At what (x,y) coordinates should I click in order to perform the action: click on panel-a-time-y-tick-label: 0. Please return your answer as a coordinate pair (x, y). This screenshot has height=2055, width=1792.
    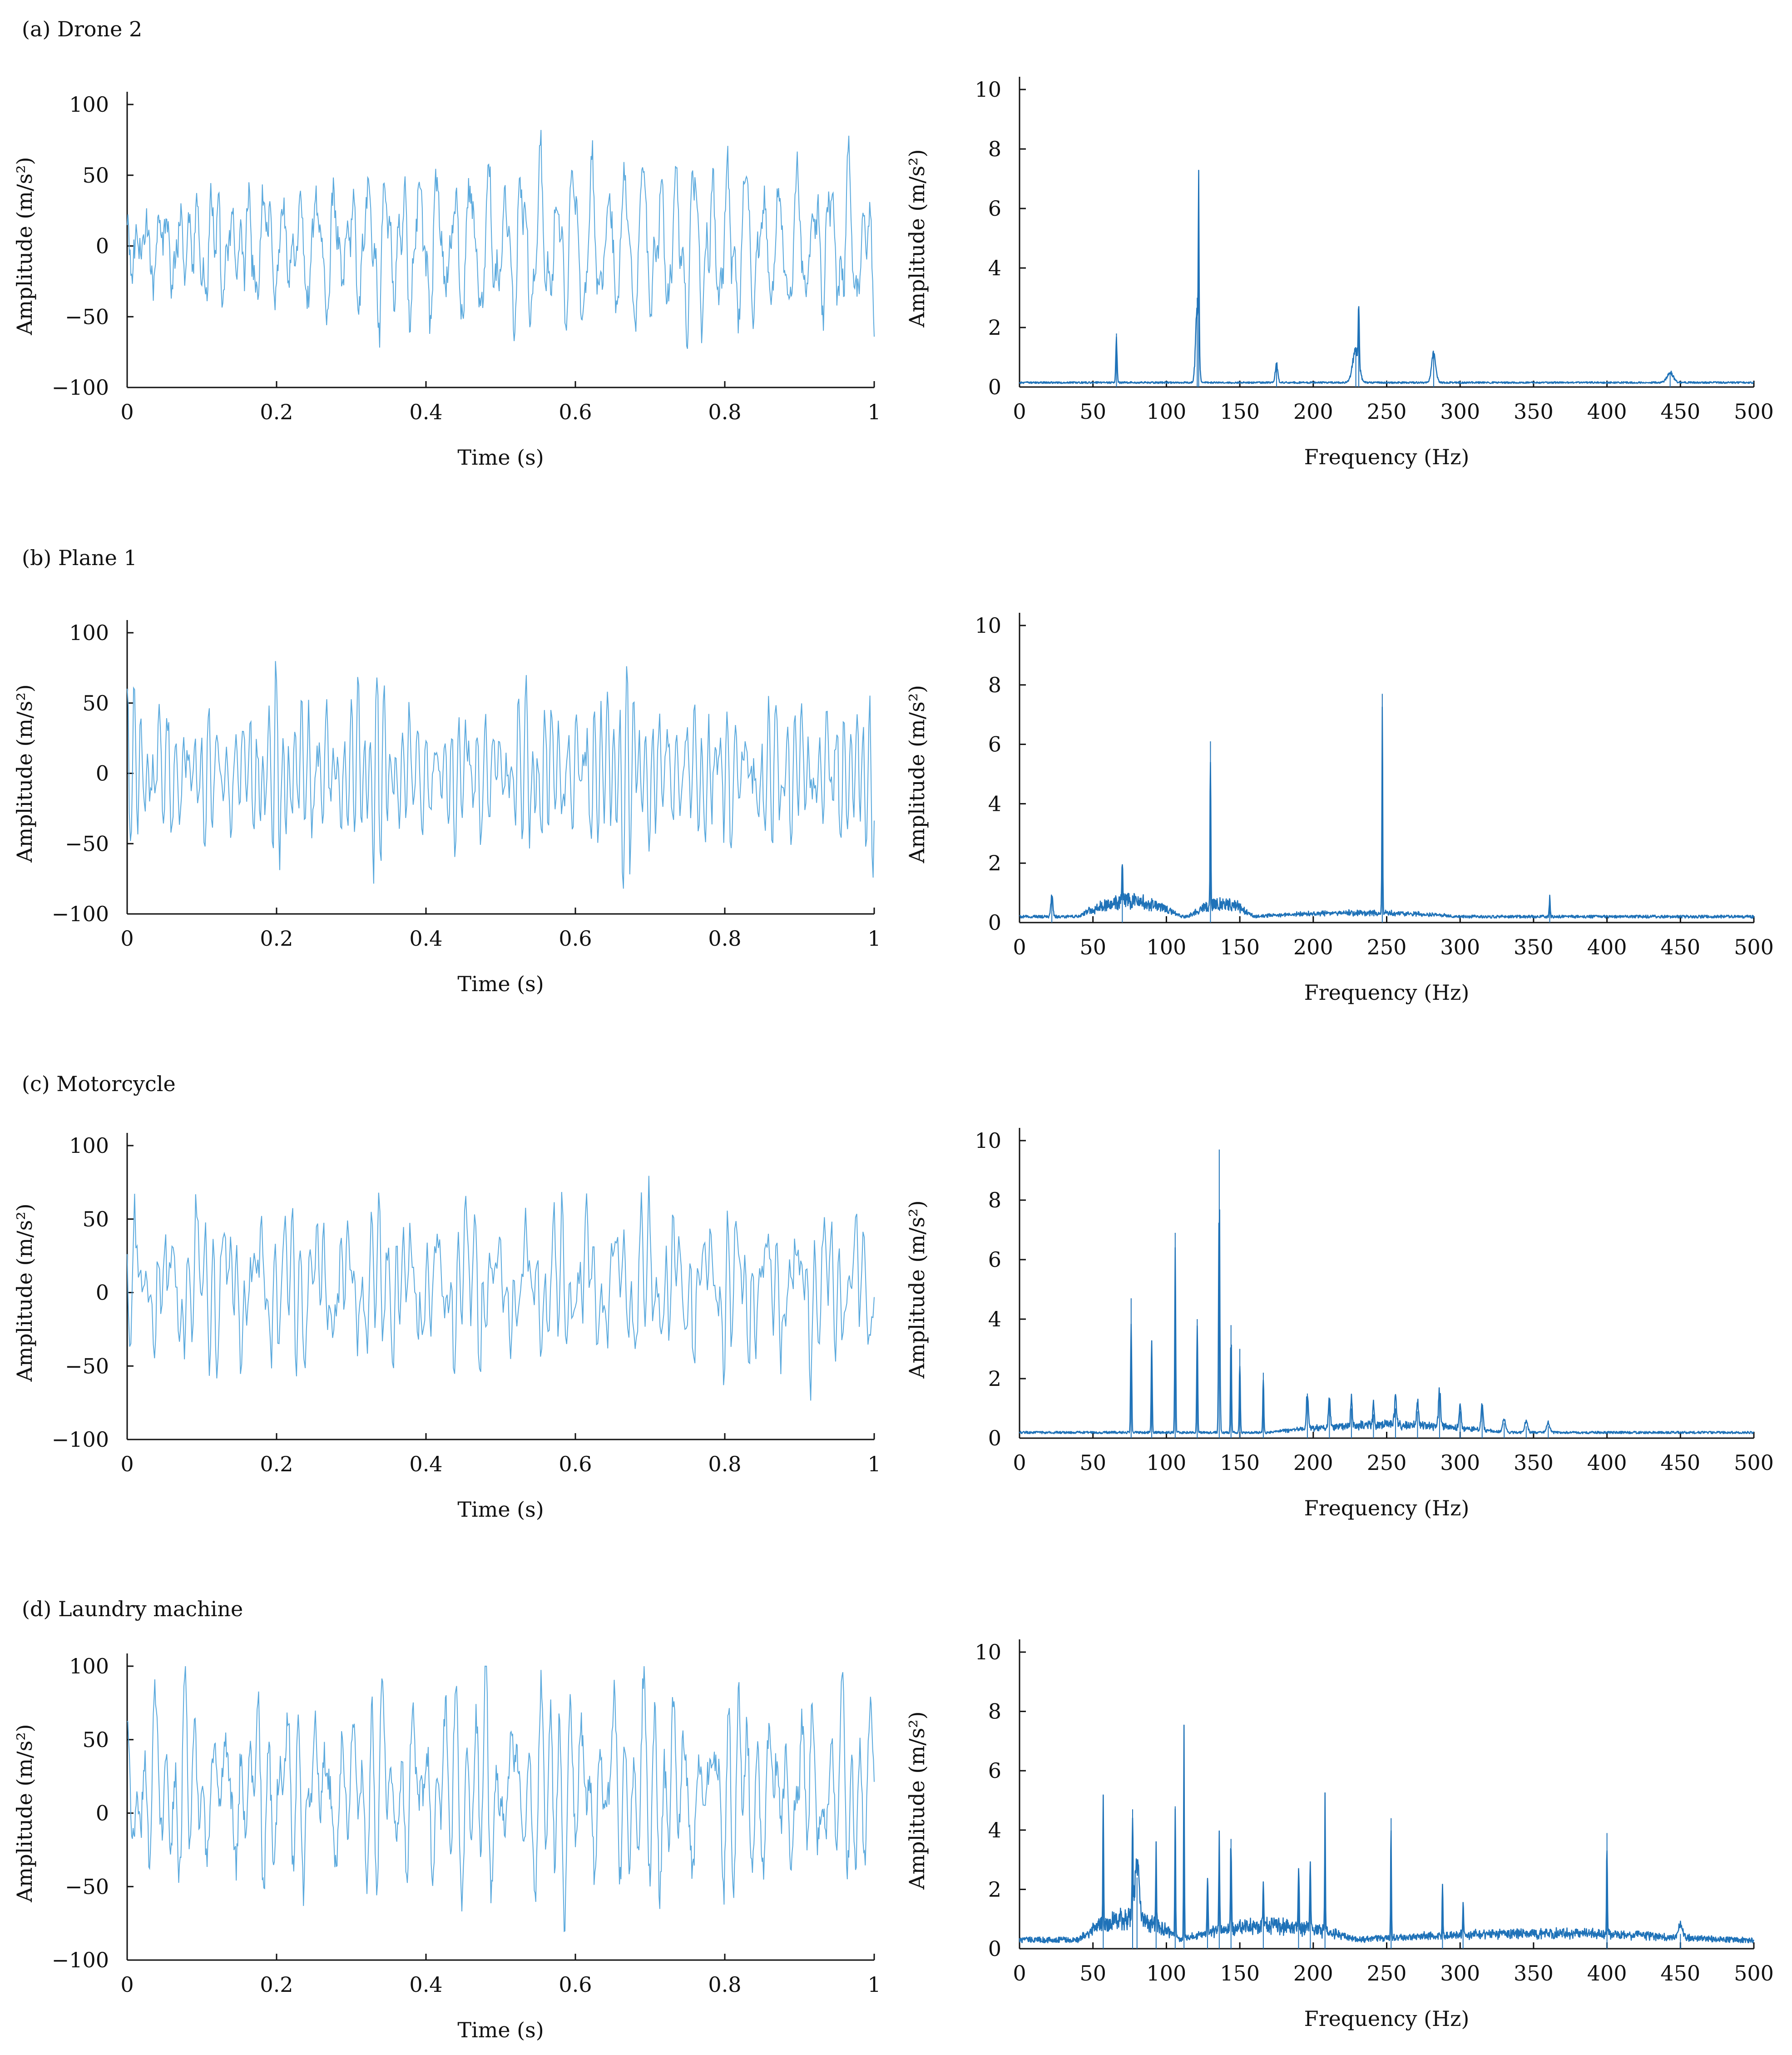
    Looking at the image, I should click on (102, 246).